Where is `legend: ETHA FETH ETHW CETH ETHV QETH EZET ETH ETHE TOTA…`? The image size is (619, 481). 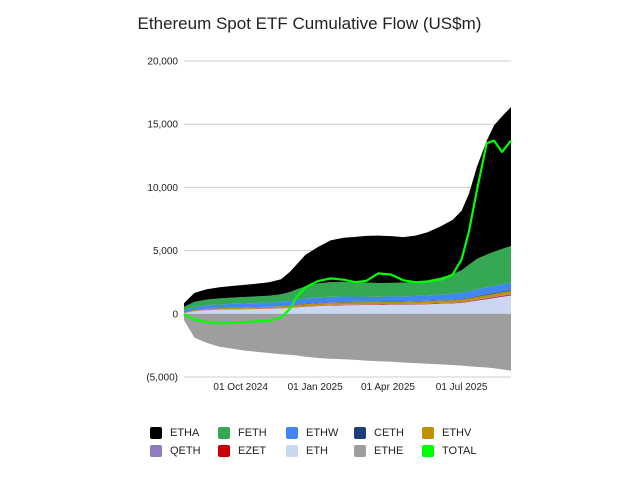
legend: ETHA FETH ETHW CETH ETHV QETH EZET ETH ETHE TOTA… is located at coordinates (330, 442).